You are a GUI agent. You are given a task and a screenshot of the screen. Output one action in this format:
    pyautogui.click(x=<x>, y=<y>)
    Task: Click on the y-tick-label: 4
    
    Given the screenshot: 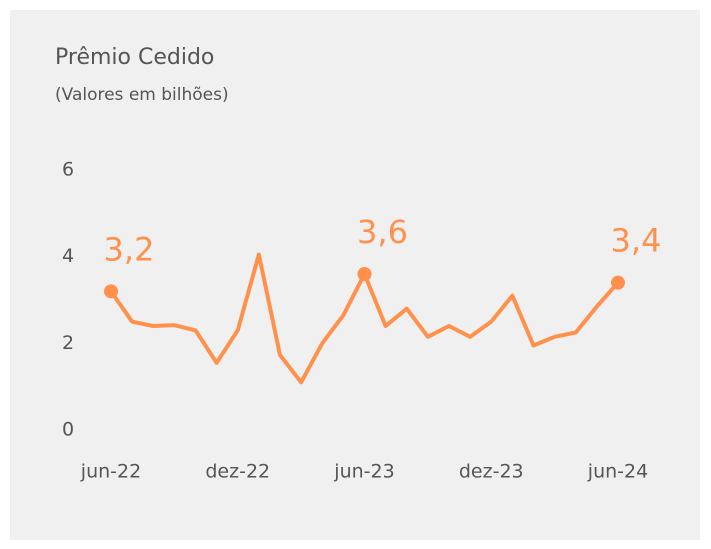 What is the action you would take?
    pyautogui.click(x=68, y=256)
    